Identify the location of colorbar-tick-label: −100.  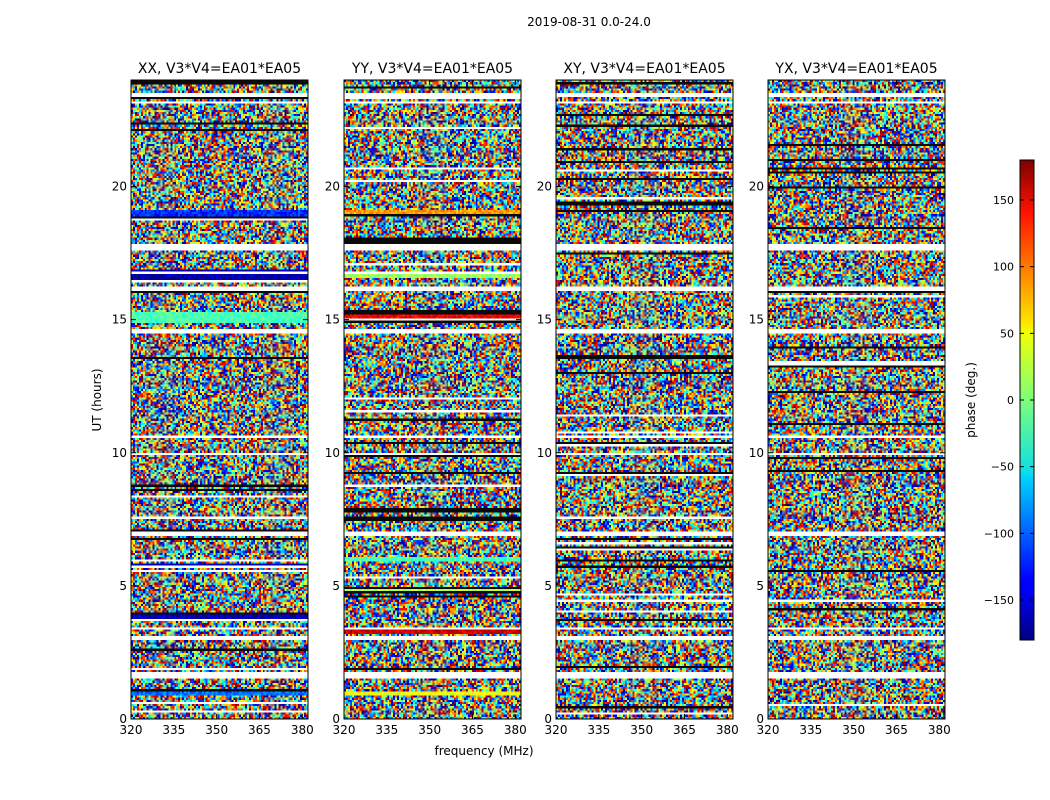
(999, 533).